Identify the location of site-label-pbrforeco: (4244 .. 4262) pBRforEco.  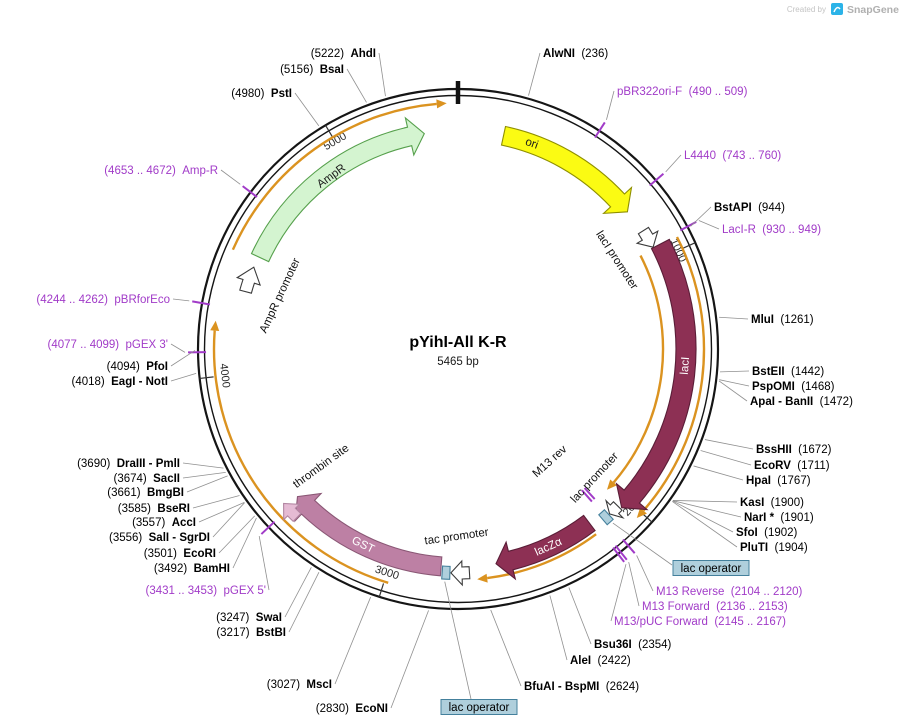
(103, 300).